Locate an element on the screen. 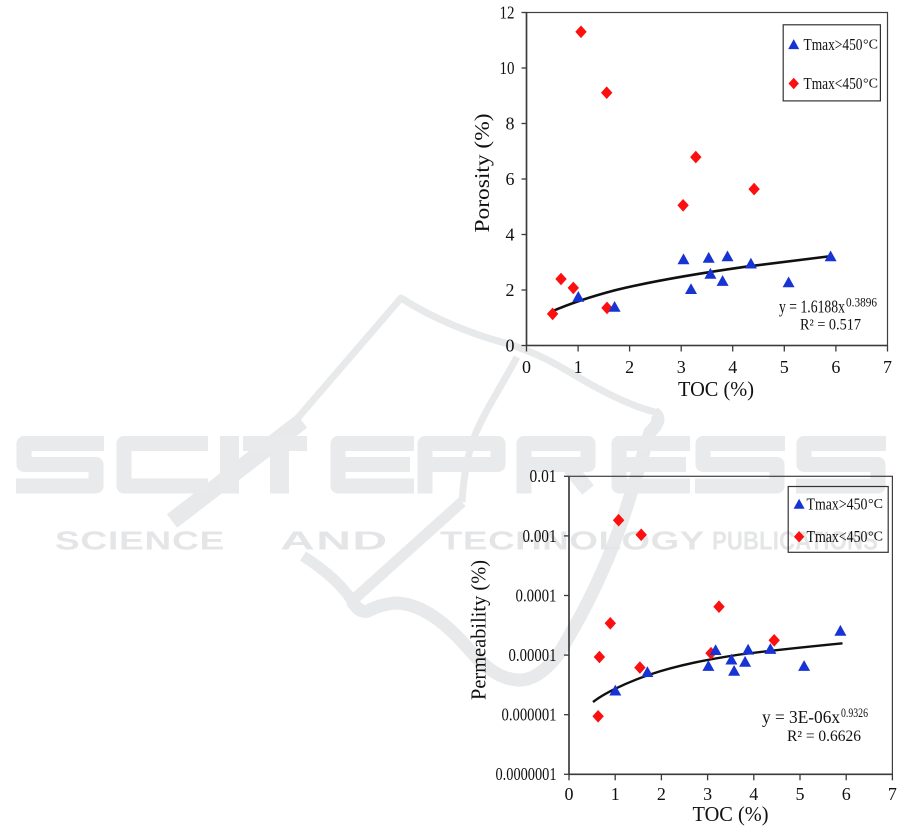  svg-text: PUBLICATIONS is located at coordinates (795, 541).